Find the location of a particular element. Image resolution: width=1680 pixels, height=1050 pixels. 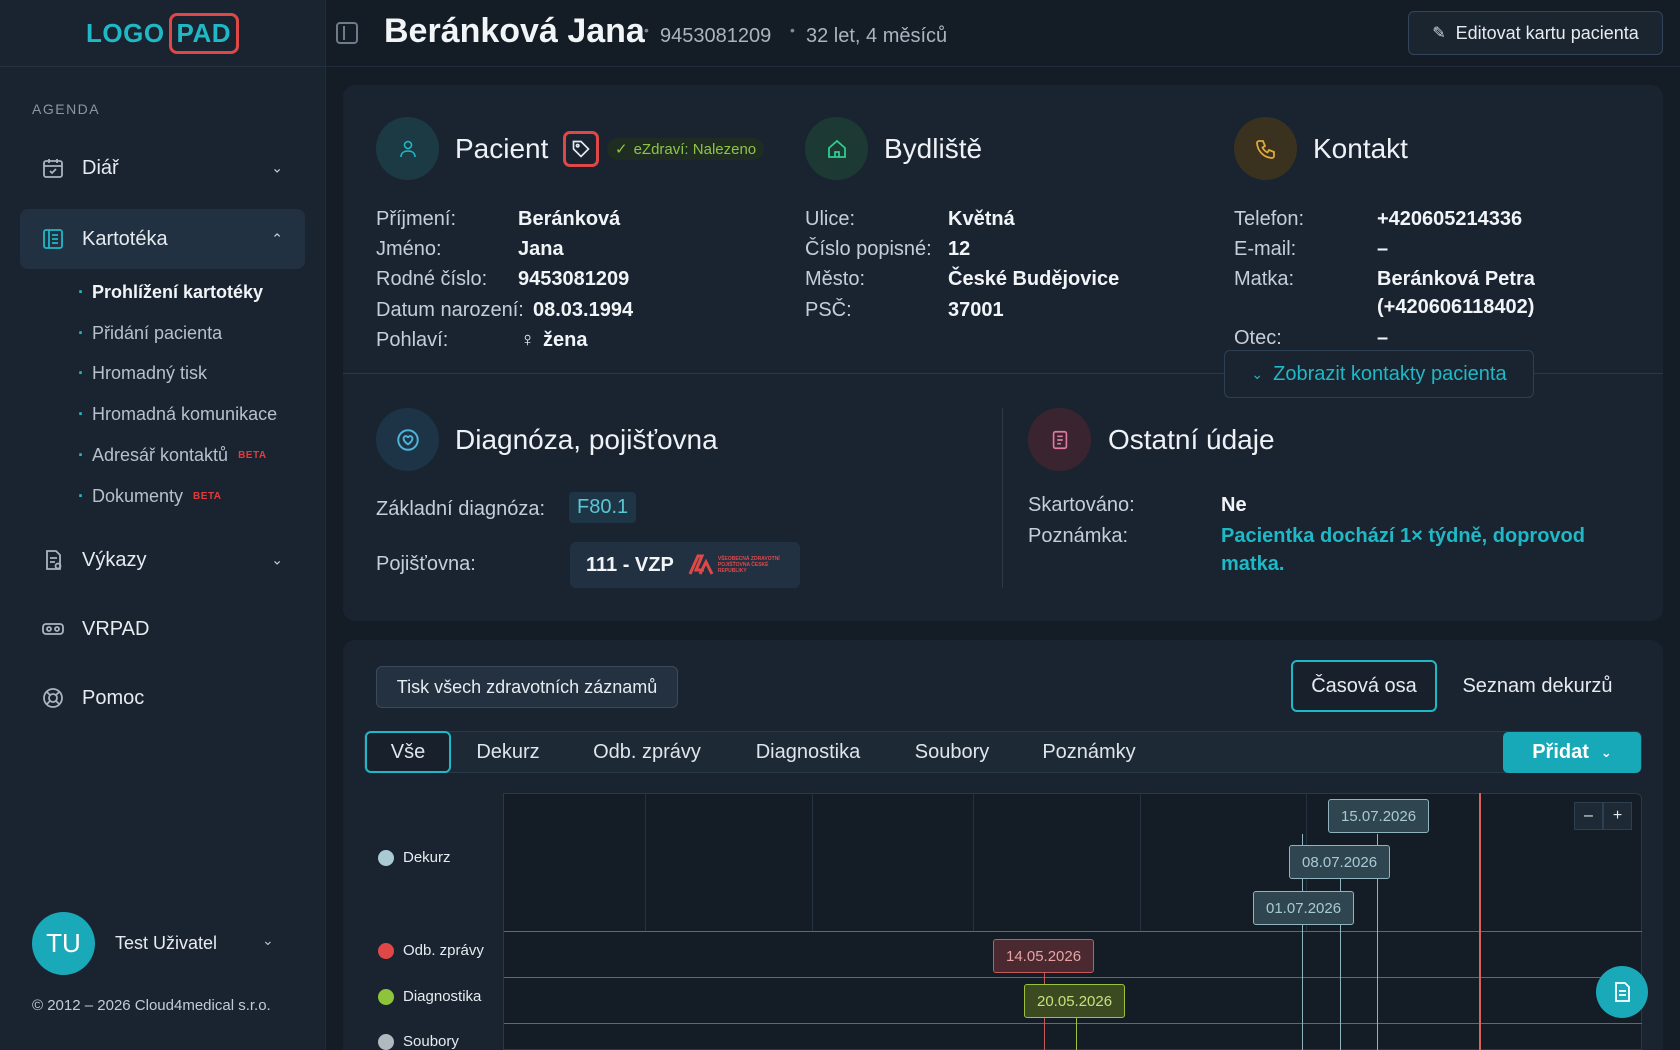

logo-part-1: LOGO is located at coordinates (125, 32).